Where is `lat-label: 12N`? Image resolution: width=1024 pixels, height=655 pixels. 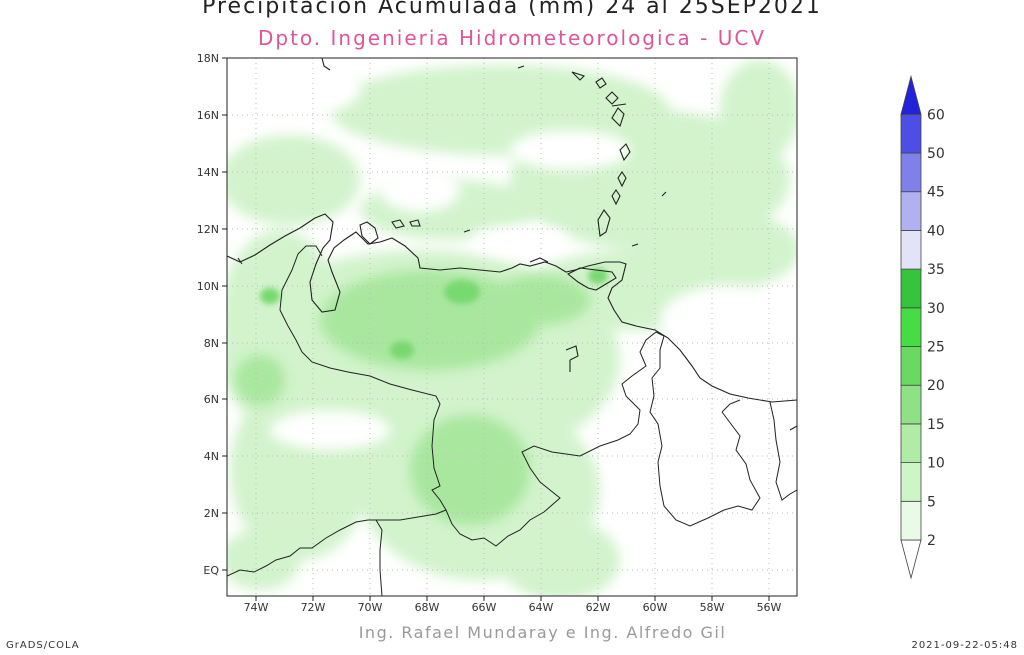 lat-label: 12N is located at coordinates (208, 229).